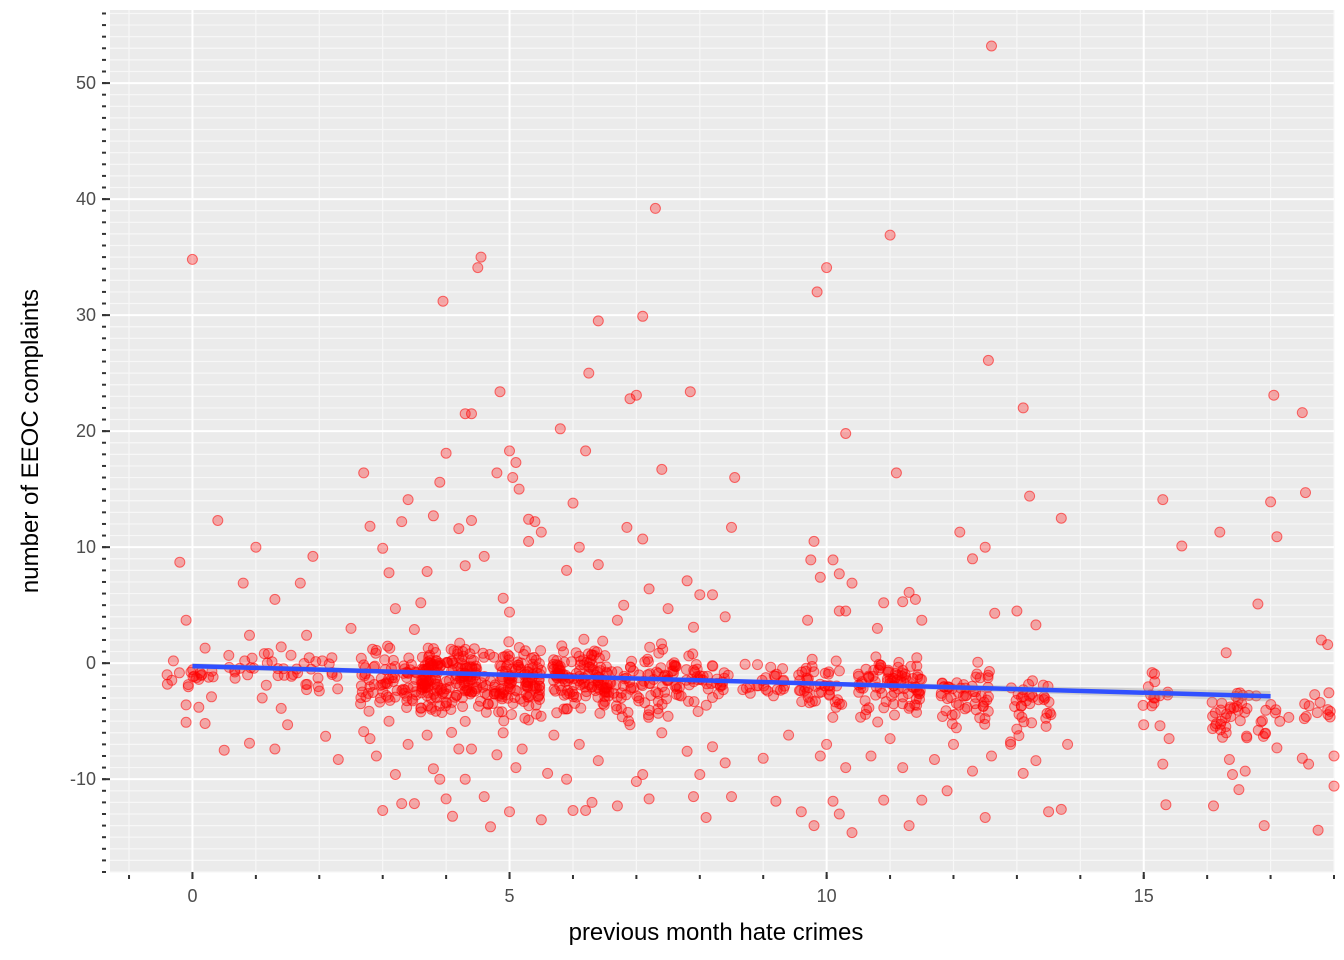  I want to click on y-axis-title: number of EEOC complaints, so click(30, 441).